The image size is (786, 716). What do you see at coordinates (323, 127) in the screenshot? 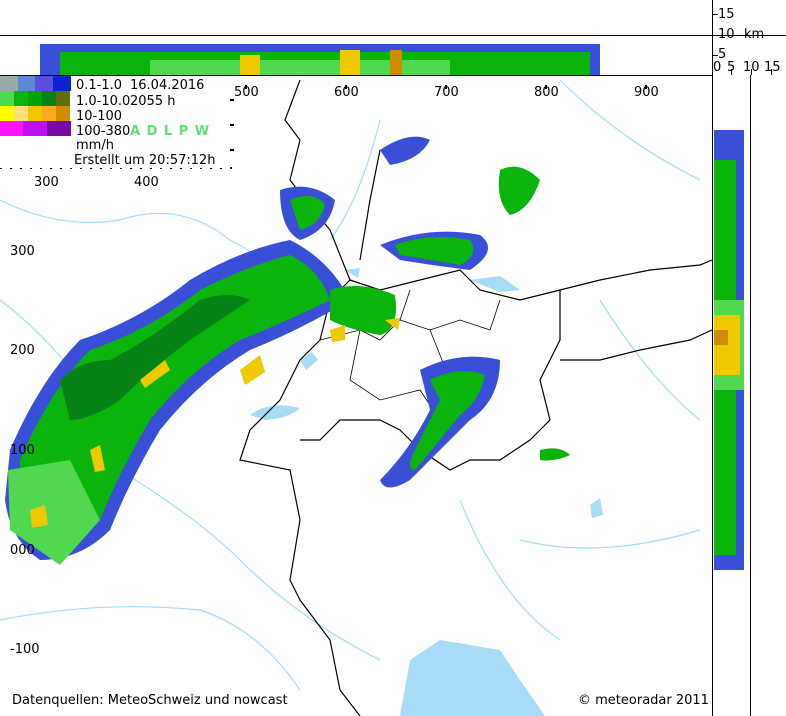
I see `map-ticks` at bounding box center [323, 127].